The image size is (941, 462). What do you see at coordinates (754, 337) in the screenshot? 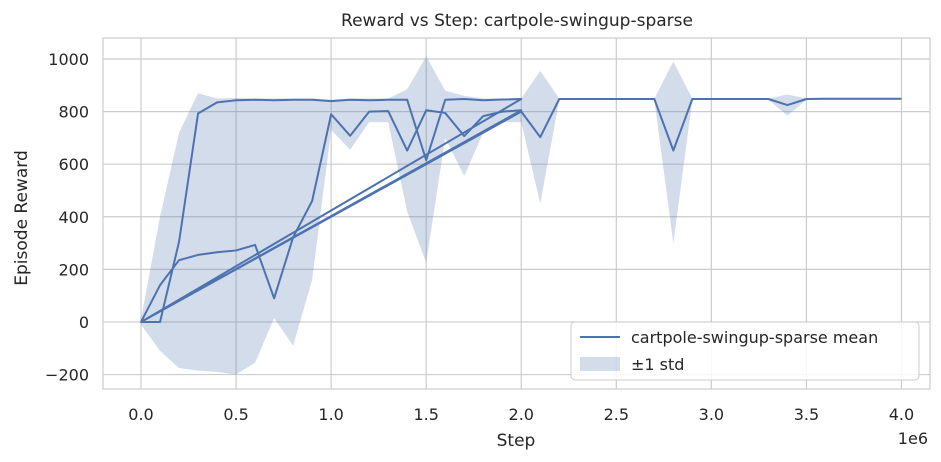
I see `legend-label-mean: cartpole-swingup-sparse mean` at bounding box center [754, 337].